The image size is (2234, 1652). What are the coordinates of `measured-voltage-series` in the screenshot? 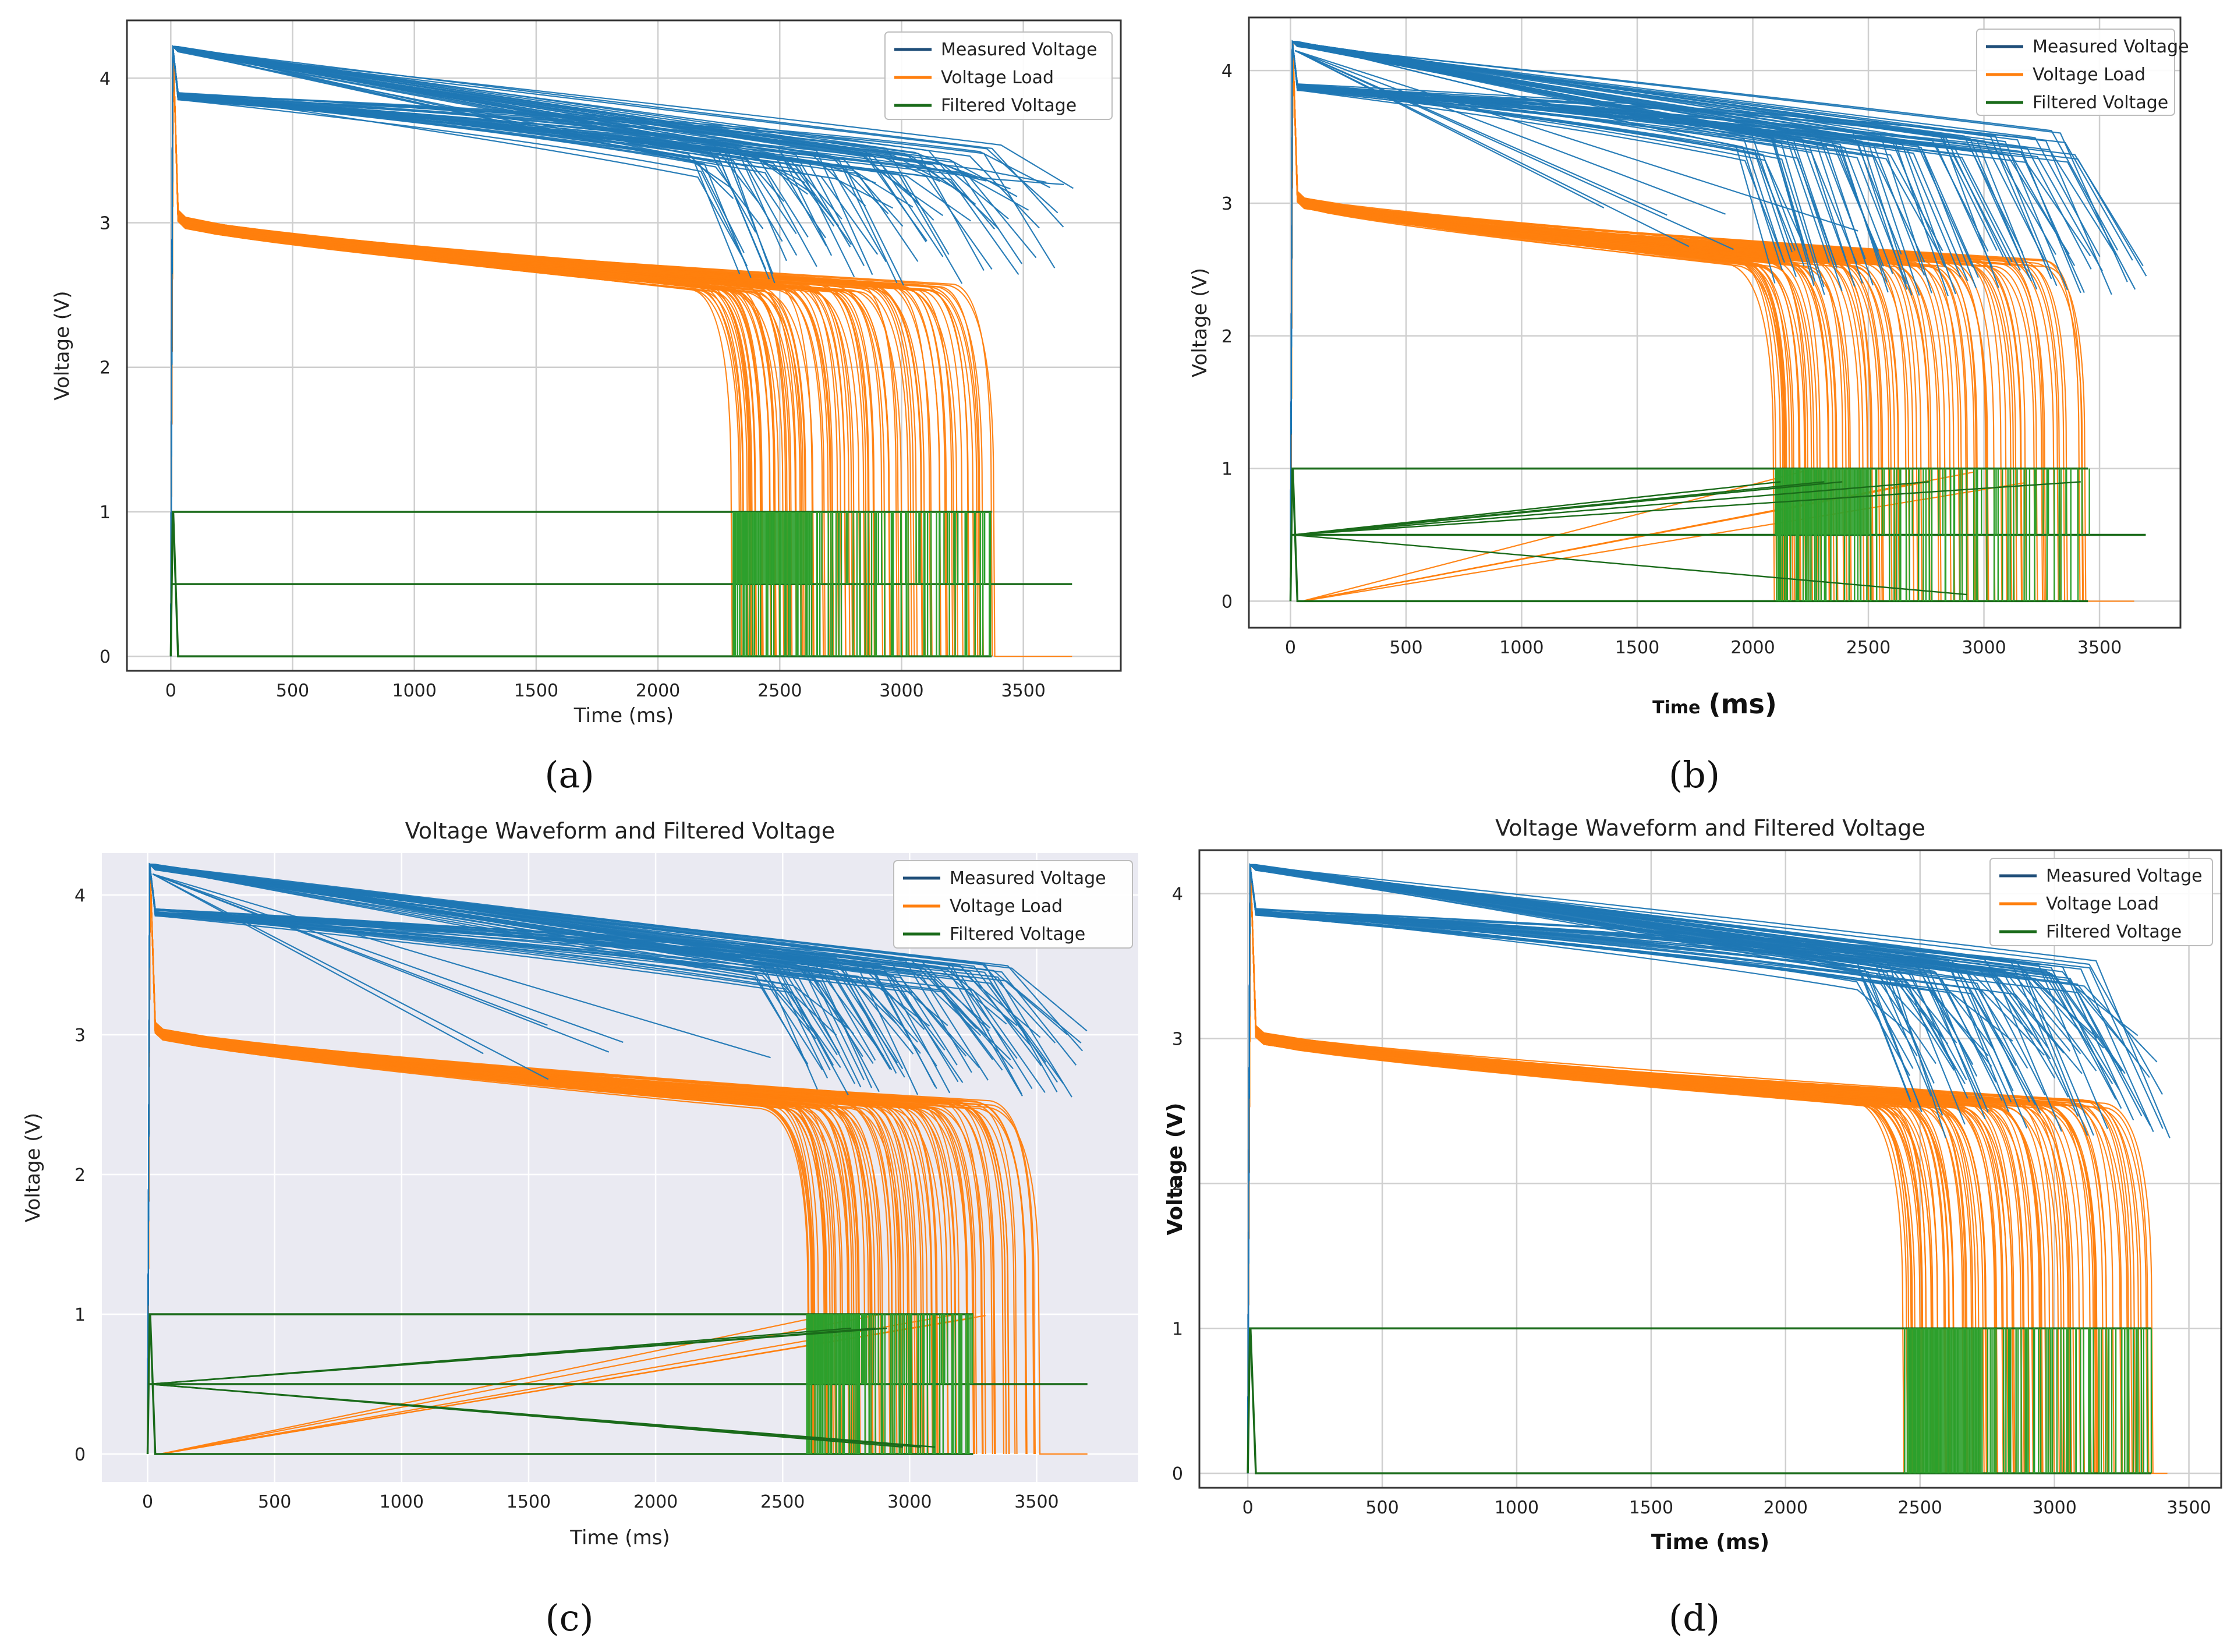 It's located at (622, 351).